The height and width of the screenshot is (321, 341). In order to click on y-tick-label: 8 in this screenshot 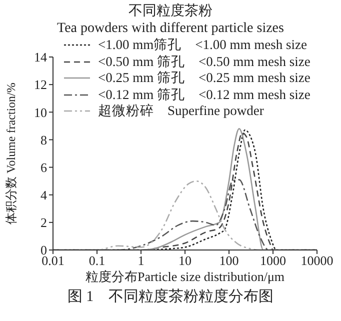, I will do `click(43, 140)`.